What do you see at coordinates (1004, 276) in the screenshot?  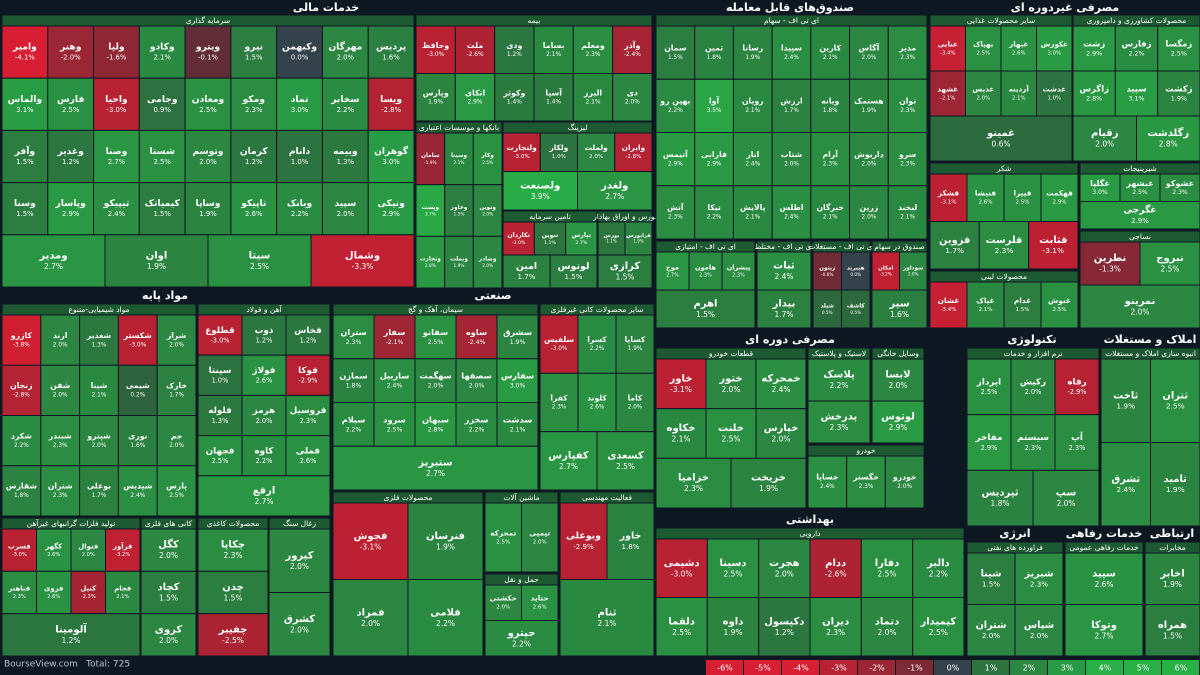 I see `sector-title: محصولات لبنی` at bounding box center [1004, 276].